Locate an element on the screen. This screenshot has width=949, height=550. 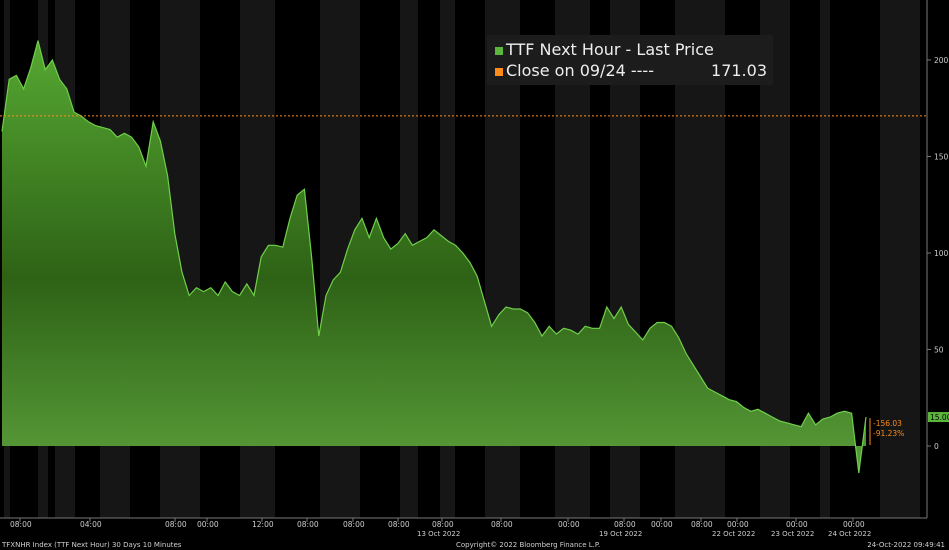
y-axis: 0 50 100 150 200 15.00 is located at coordinates (937, 259).